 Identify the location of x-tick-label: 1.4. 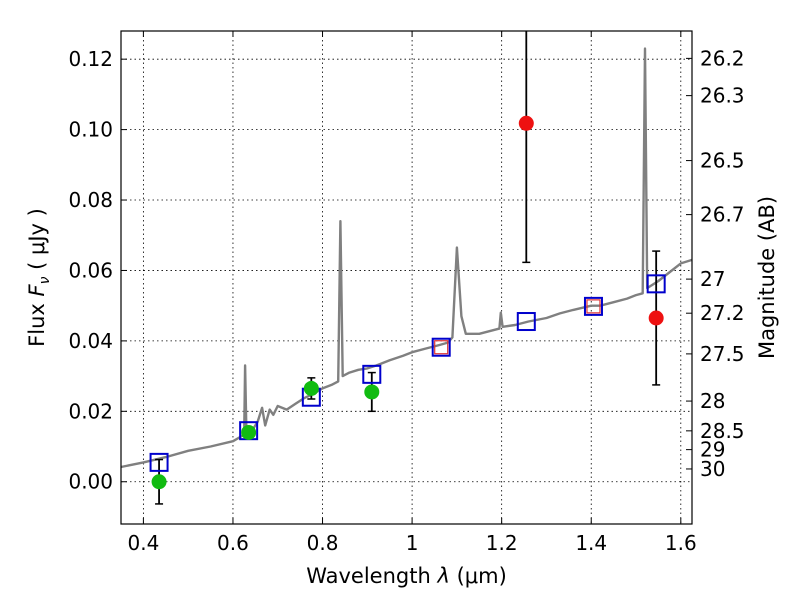
(591, 543).